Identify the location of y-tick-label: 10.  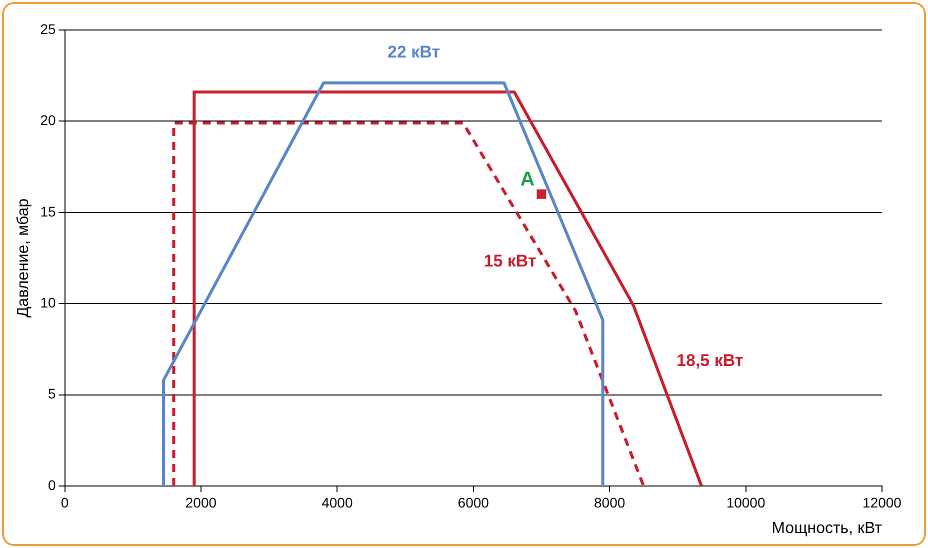
(48, 302).